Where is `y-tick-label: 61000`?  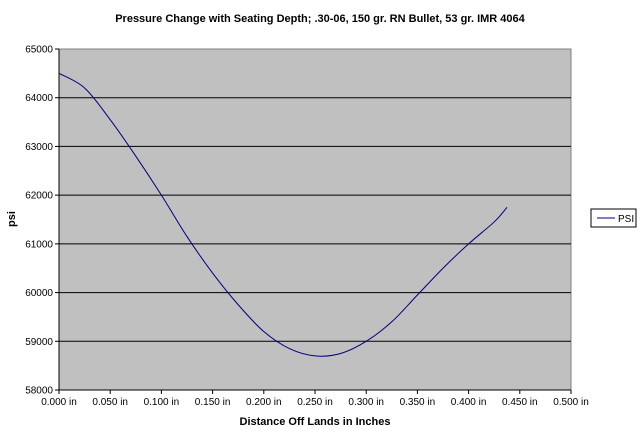
y-tick-label: 61000 is located at coordinates (39, 244).